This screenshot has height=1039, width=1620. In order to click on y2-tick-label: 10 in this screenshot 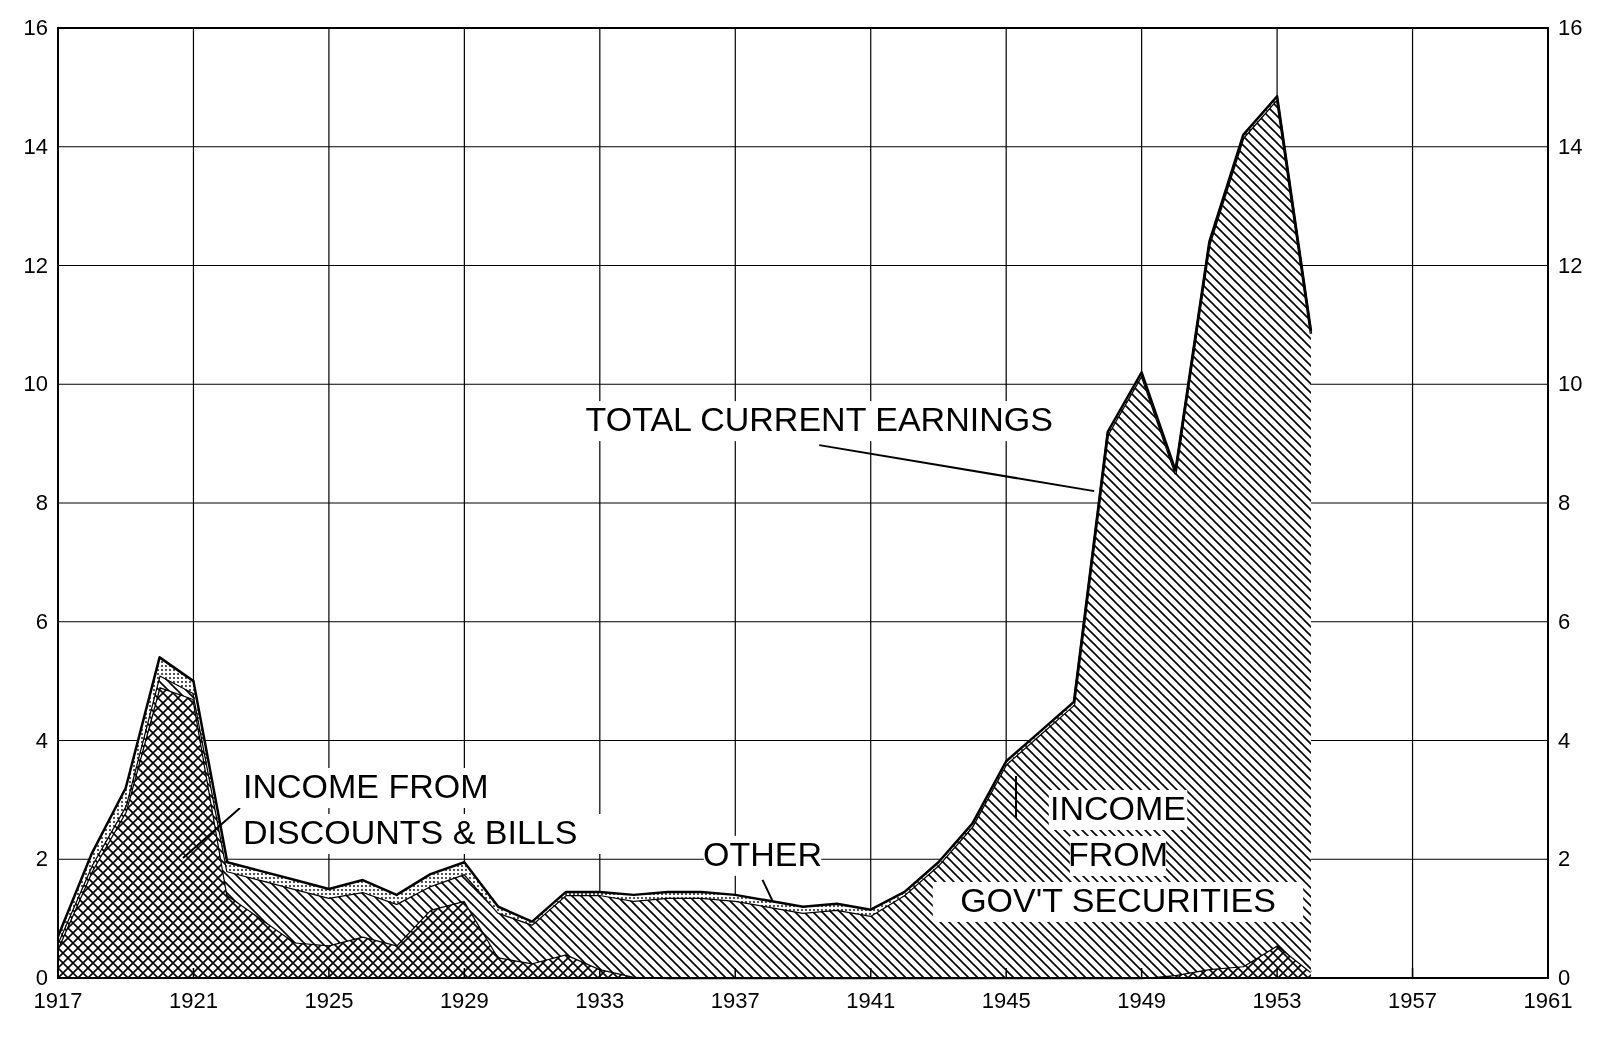, I will do `click(1570, 384)`.